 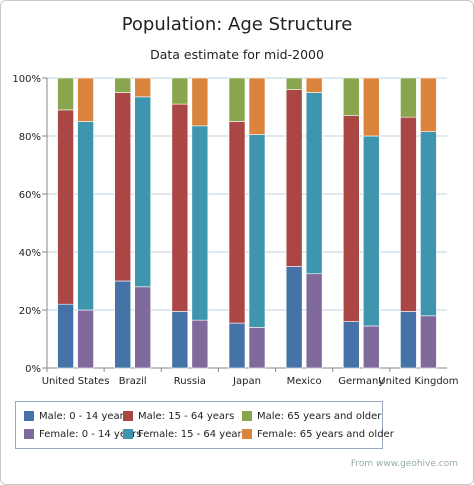 What do you see at coordinates (325, 434) in the screenshot?
I see `legend-label: Female: 65 years and older` at bounding box center [325, 434].